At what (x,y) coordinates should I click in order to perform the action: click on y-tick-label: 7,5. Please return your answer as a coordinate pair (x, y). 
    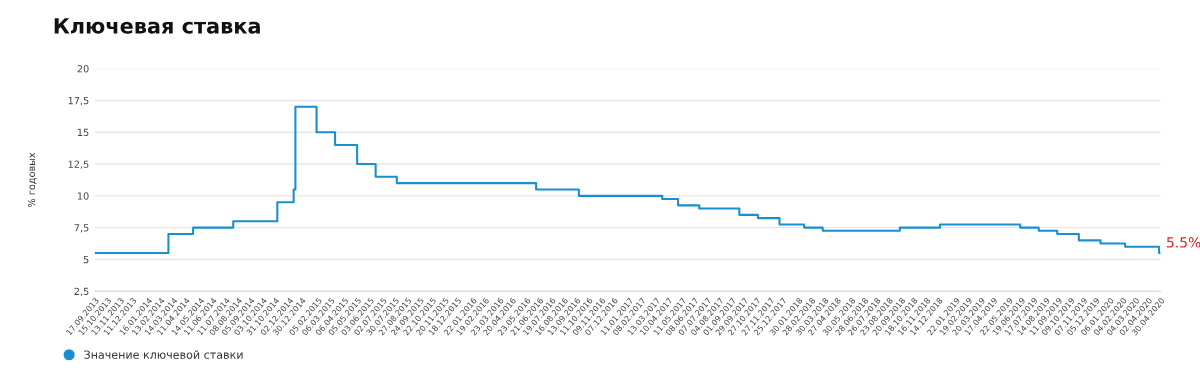
    Looking at the image, I should click on (81, 228).